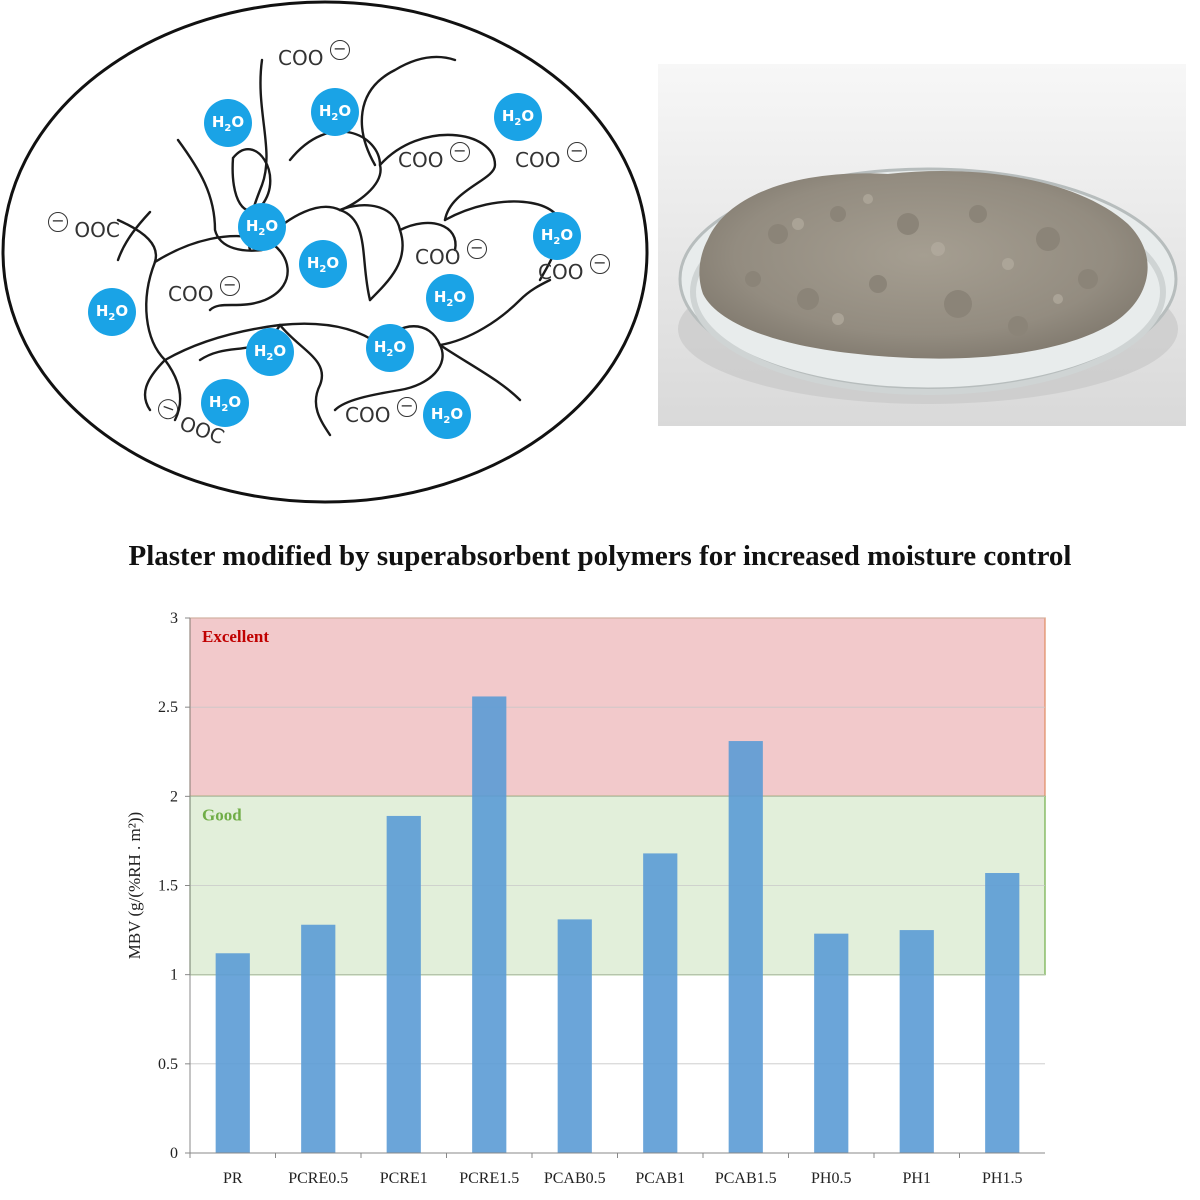  I want to click on y-tick-label: 2, so click(174, 796).